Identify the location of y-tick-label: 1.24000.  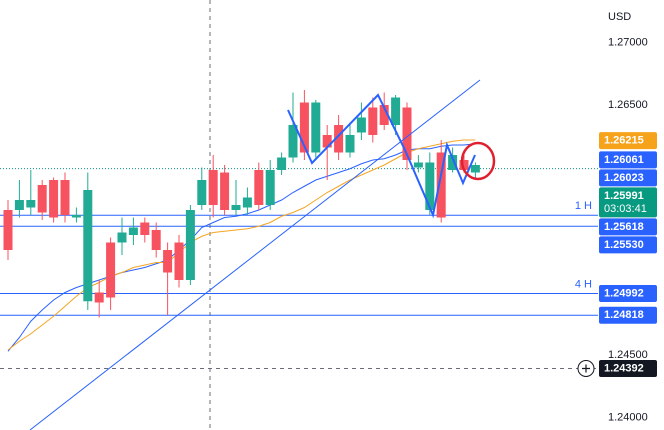
(628, 417).